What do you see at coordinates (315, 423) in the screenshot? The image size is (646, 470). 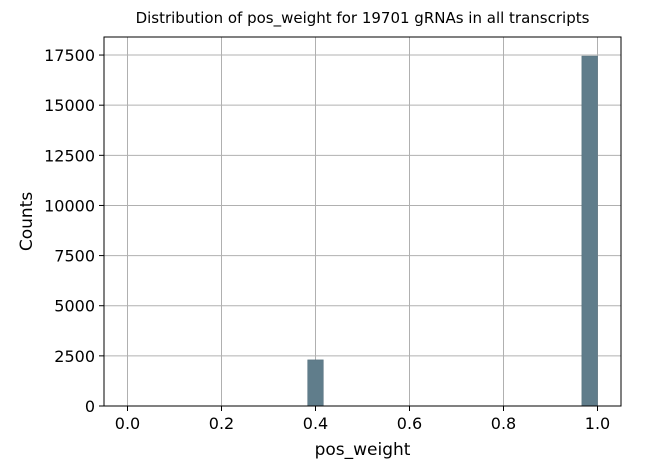 I see `x-tick-label: 0.4` at bounding box center [315, 423].